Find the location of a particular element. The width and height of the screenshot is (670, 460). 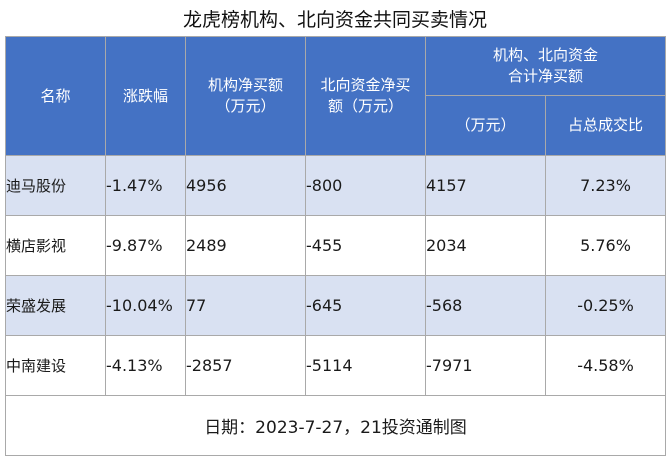

footer-caption: 日期：2023-7-27，21投资通制图 is located at coordinates (335, 425).